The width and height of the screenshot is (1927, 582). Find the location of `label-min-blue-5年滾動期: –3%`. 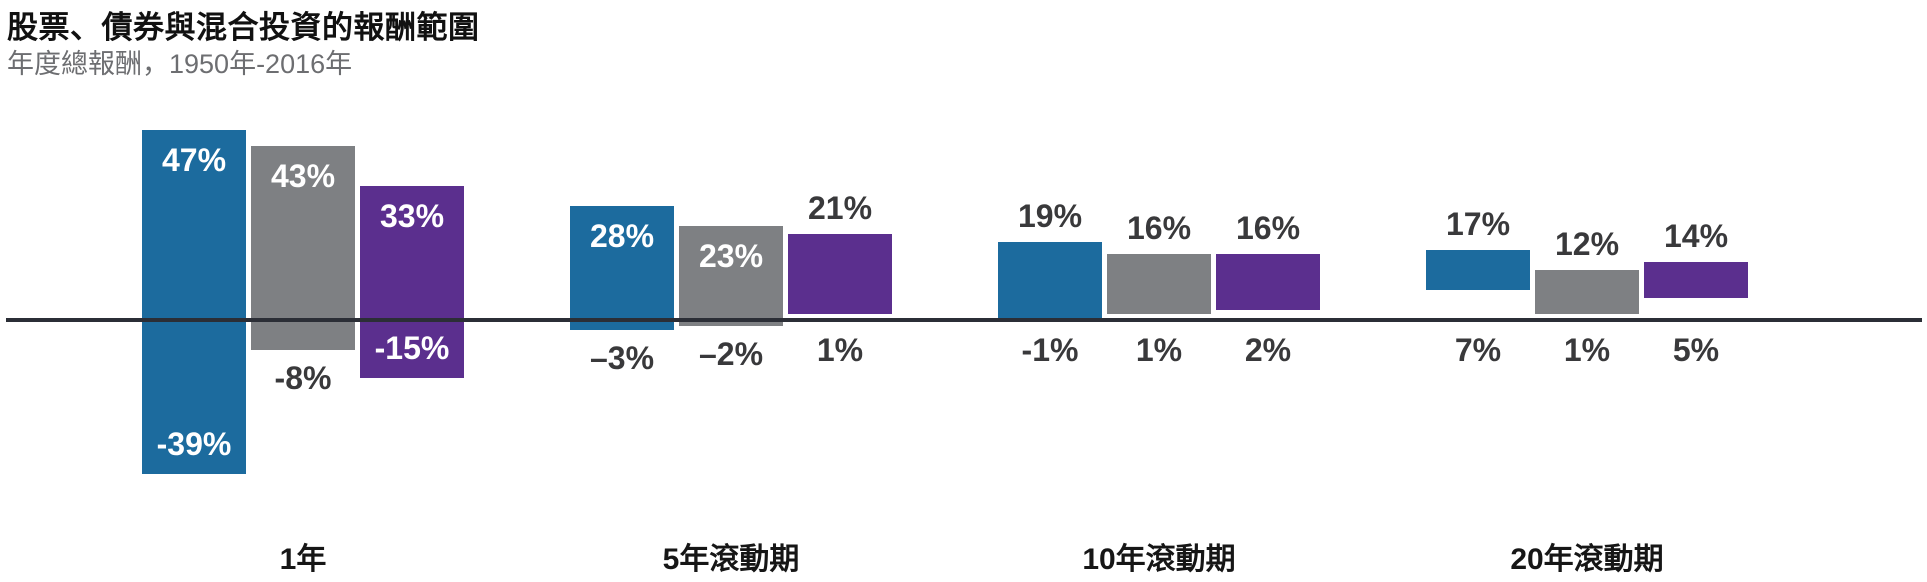

label-min-blue-5年滾動期: –3% is located at coordinates (622, 358).